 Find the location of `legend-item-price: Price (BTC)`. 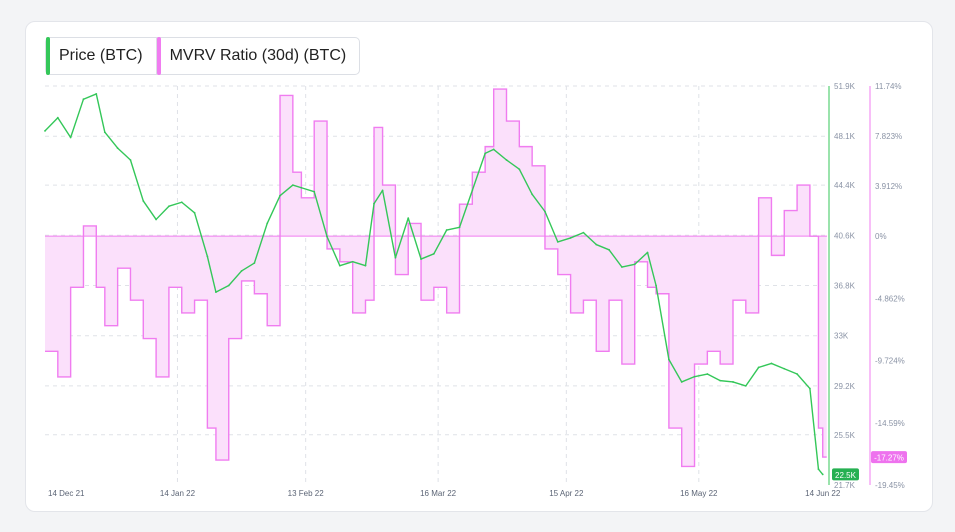

legend-item-price: Price (BTC) is located at coordinates (101, 56).